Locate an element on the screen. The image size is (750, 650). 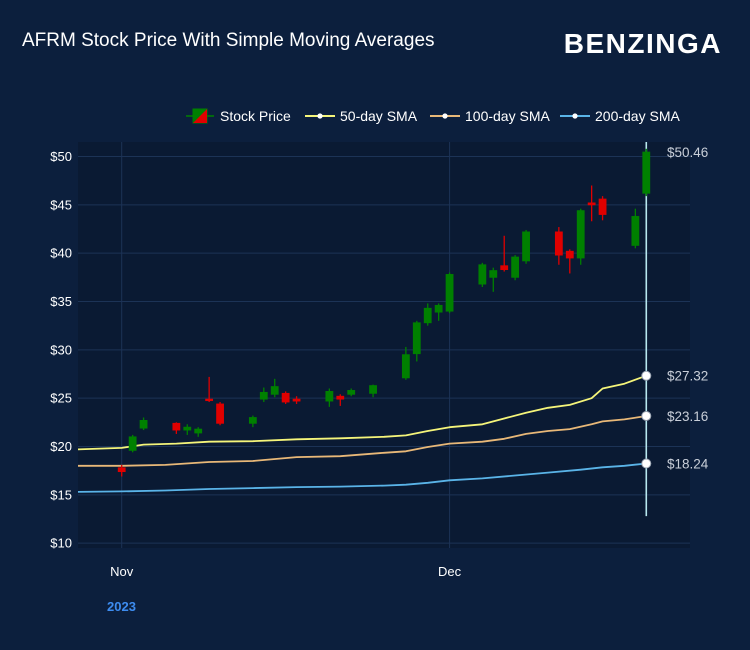
y-tick-label: $15 is located at coordinates (61, 494).